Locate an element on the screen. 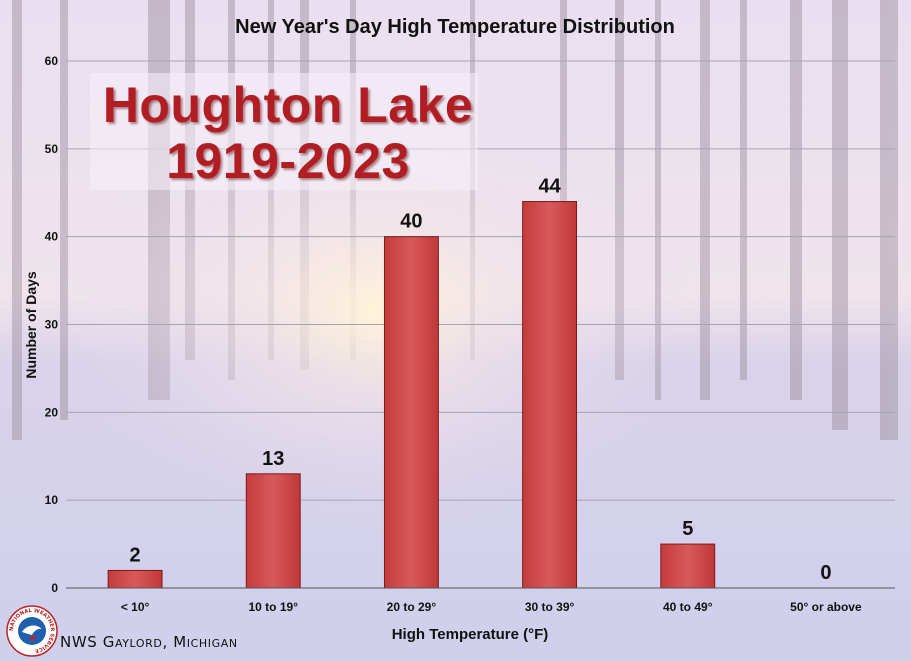  x-tick-label: 40 to 49° is located at coordinates (688, 607).